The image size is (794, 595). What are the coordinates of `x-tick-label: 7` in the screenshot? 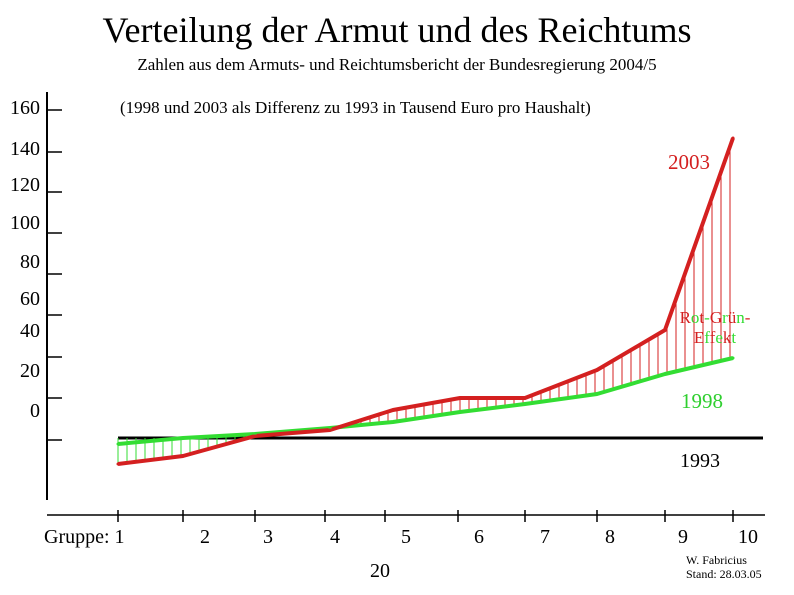 It's located at (545, 537).